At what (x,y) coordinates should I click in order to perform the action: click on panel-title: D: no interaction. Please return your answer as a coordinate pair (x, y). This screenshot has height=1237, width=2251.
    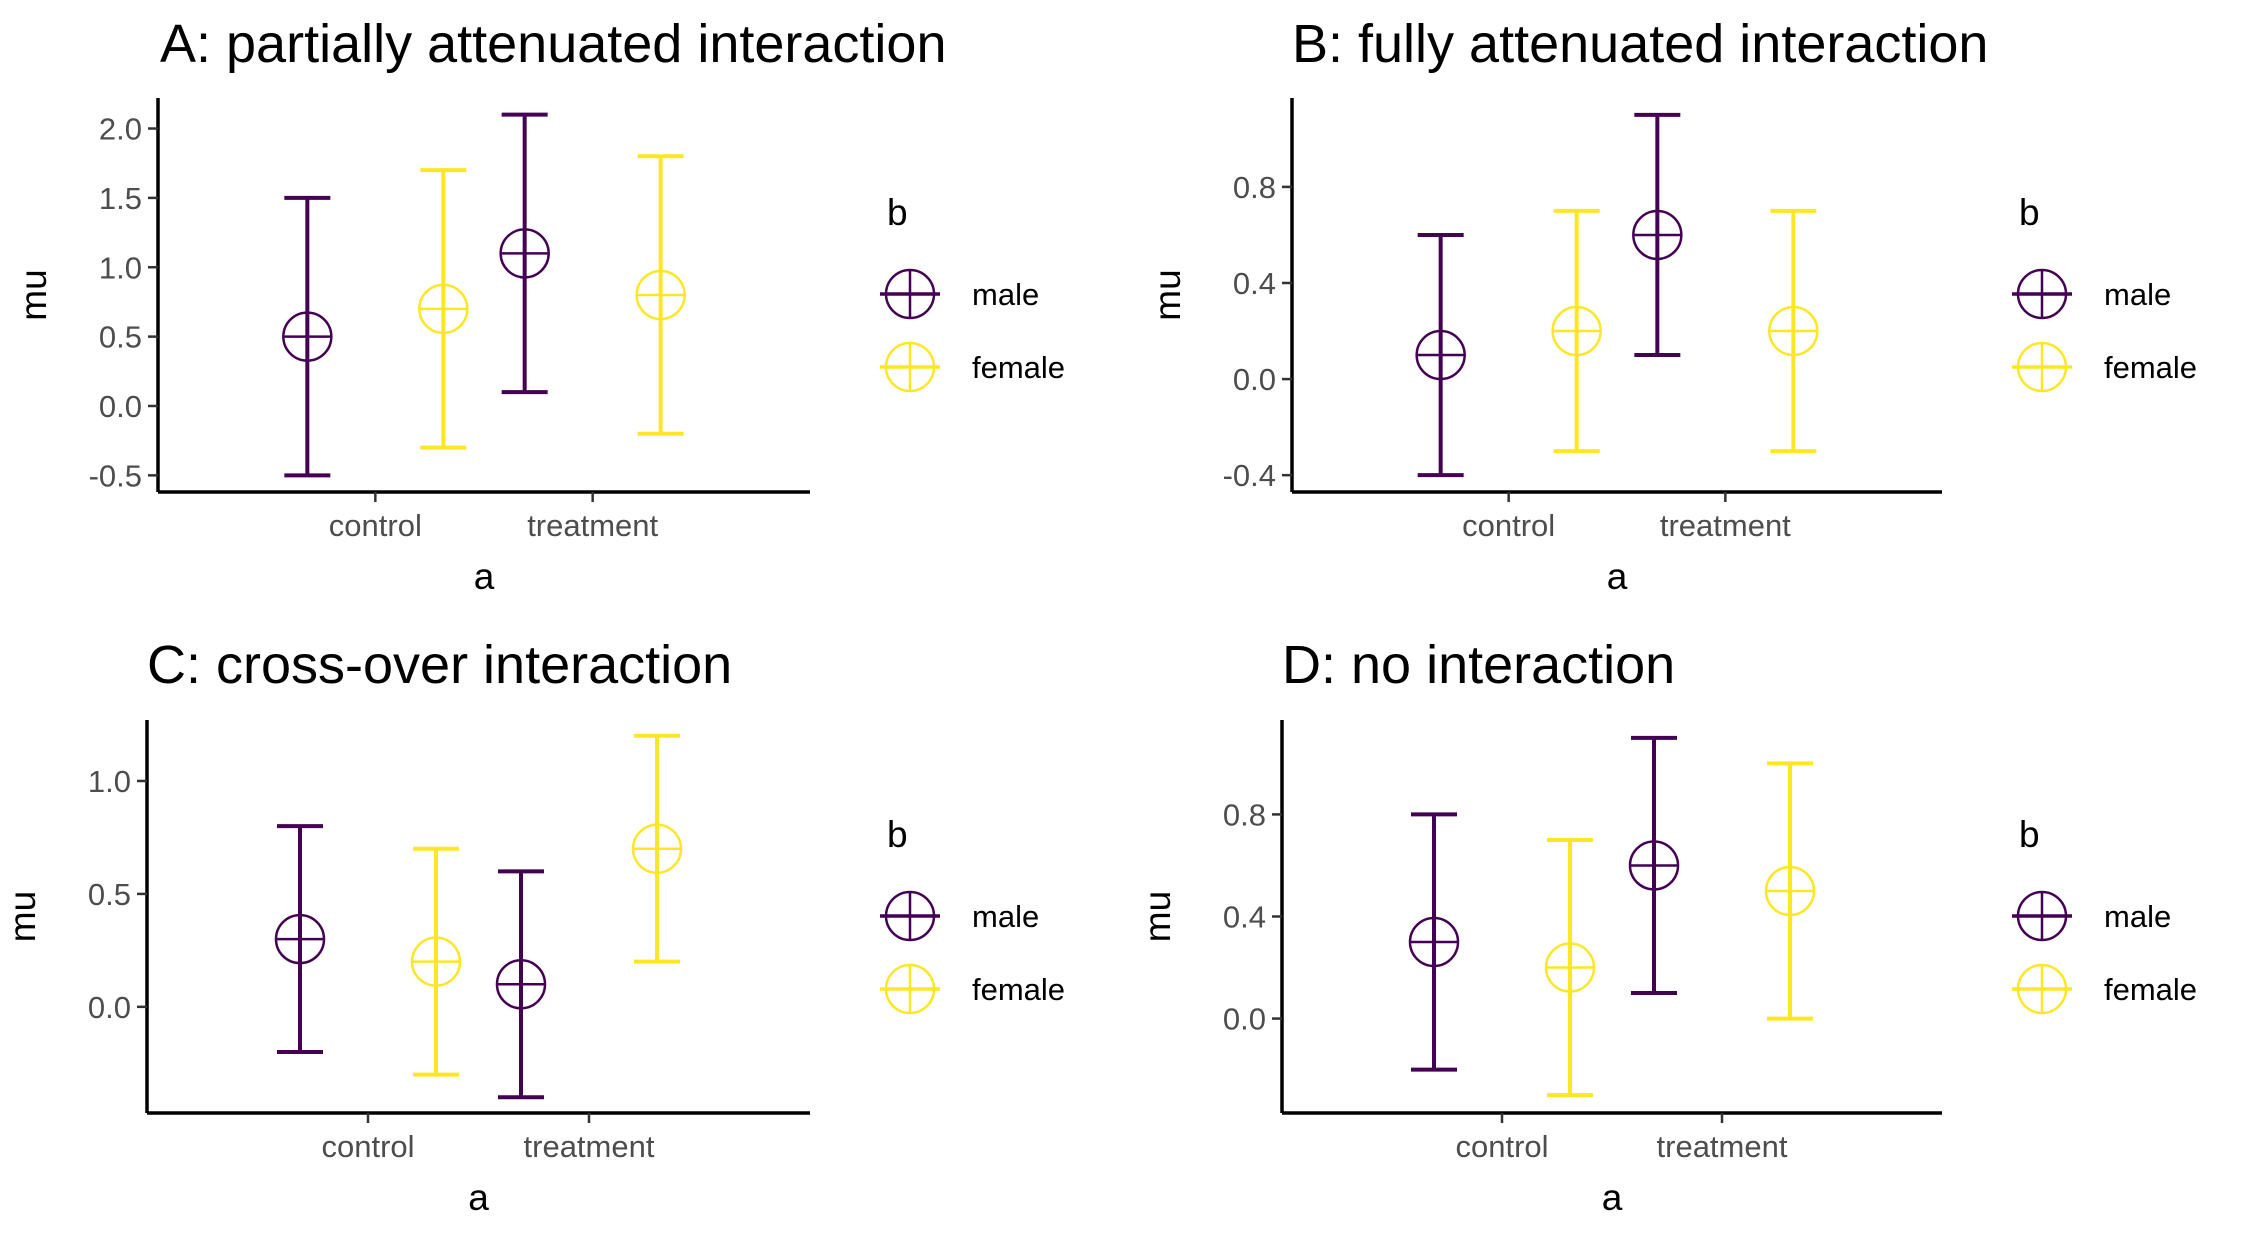
    Looking at the image, I should click on (1478, 665).